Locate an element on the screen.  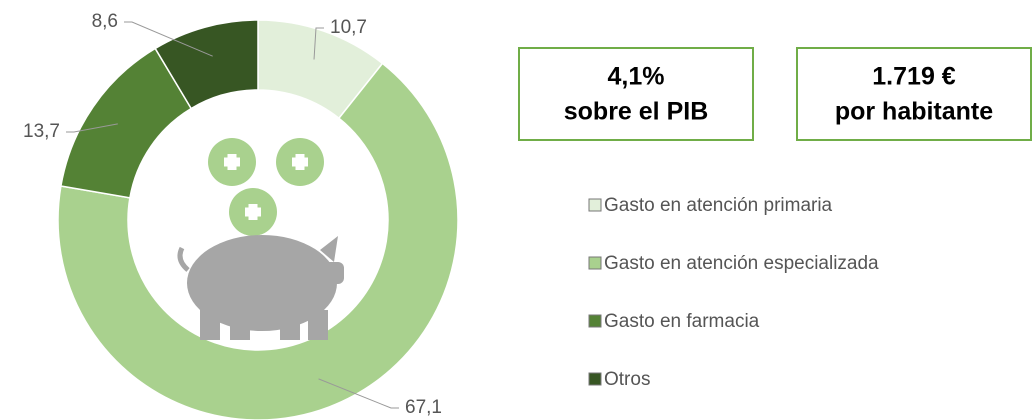
highlight-caption: sobre el PIB is located at coordinates (636, 112).